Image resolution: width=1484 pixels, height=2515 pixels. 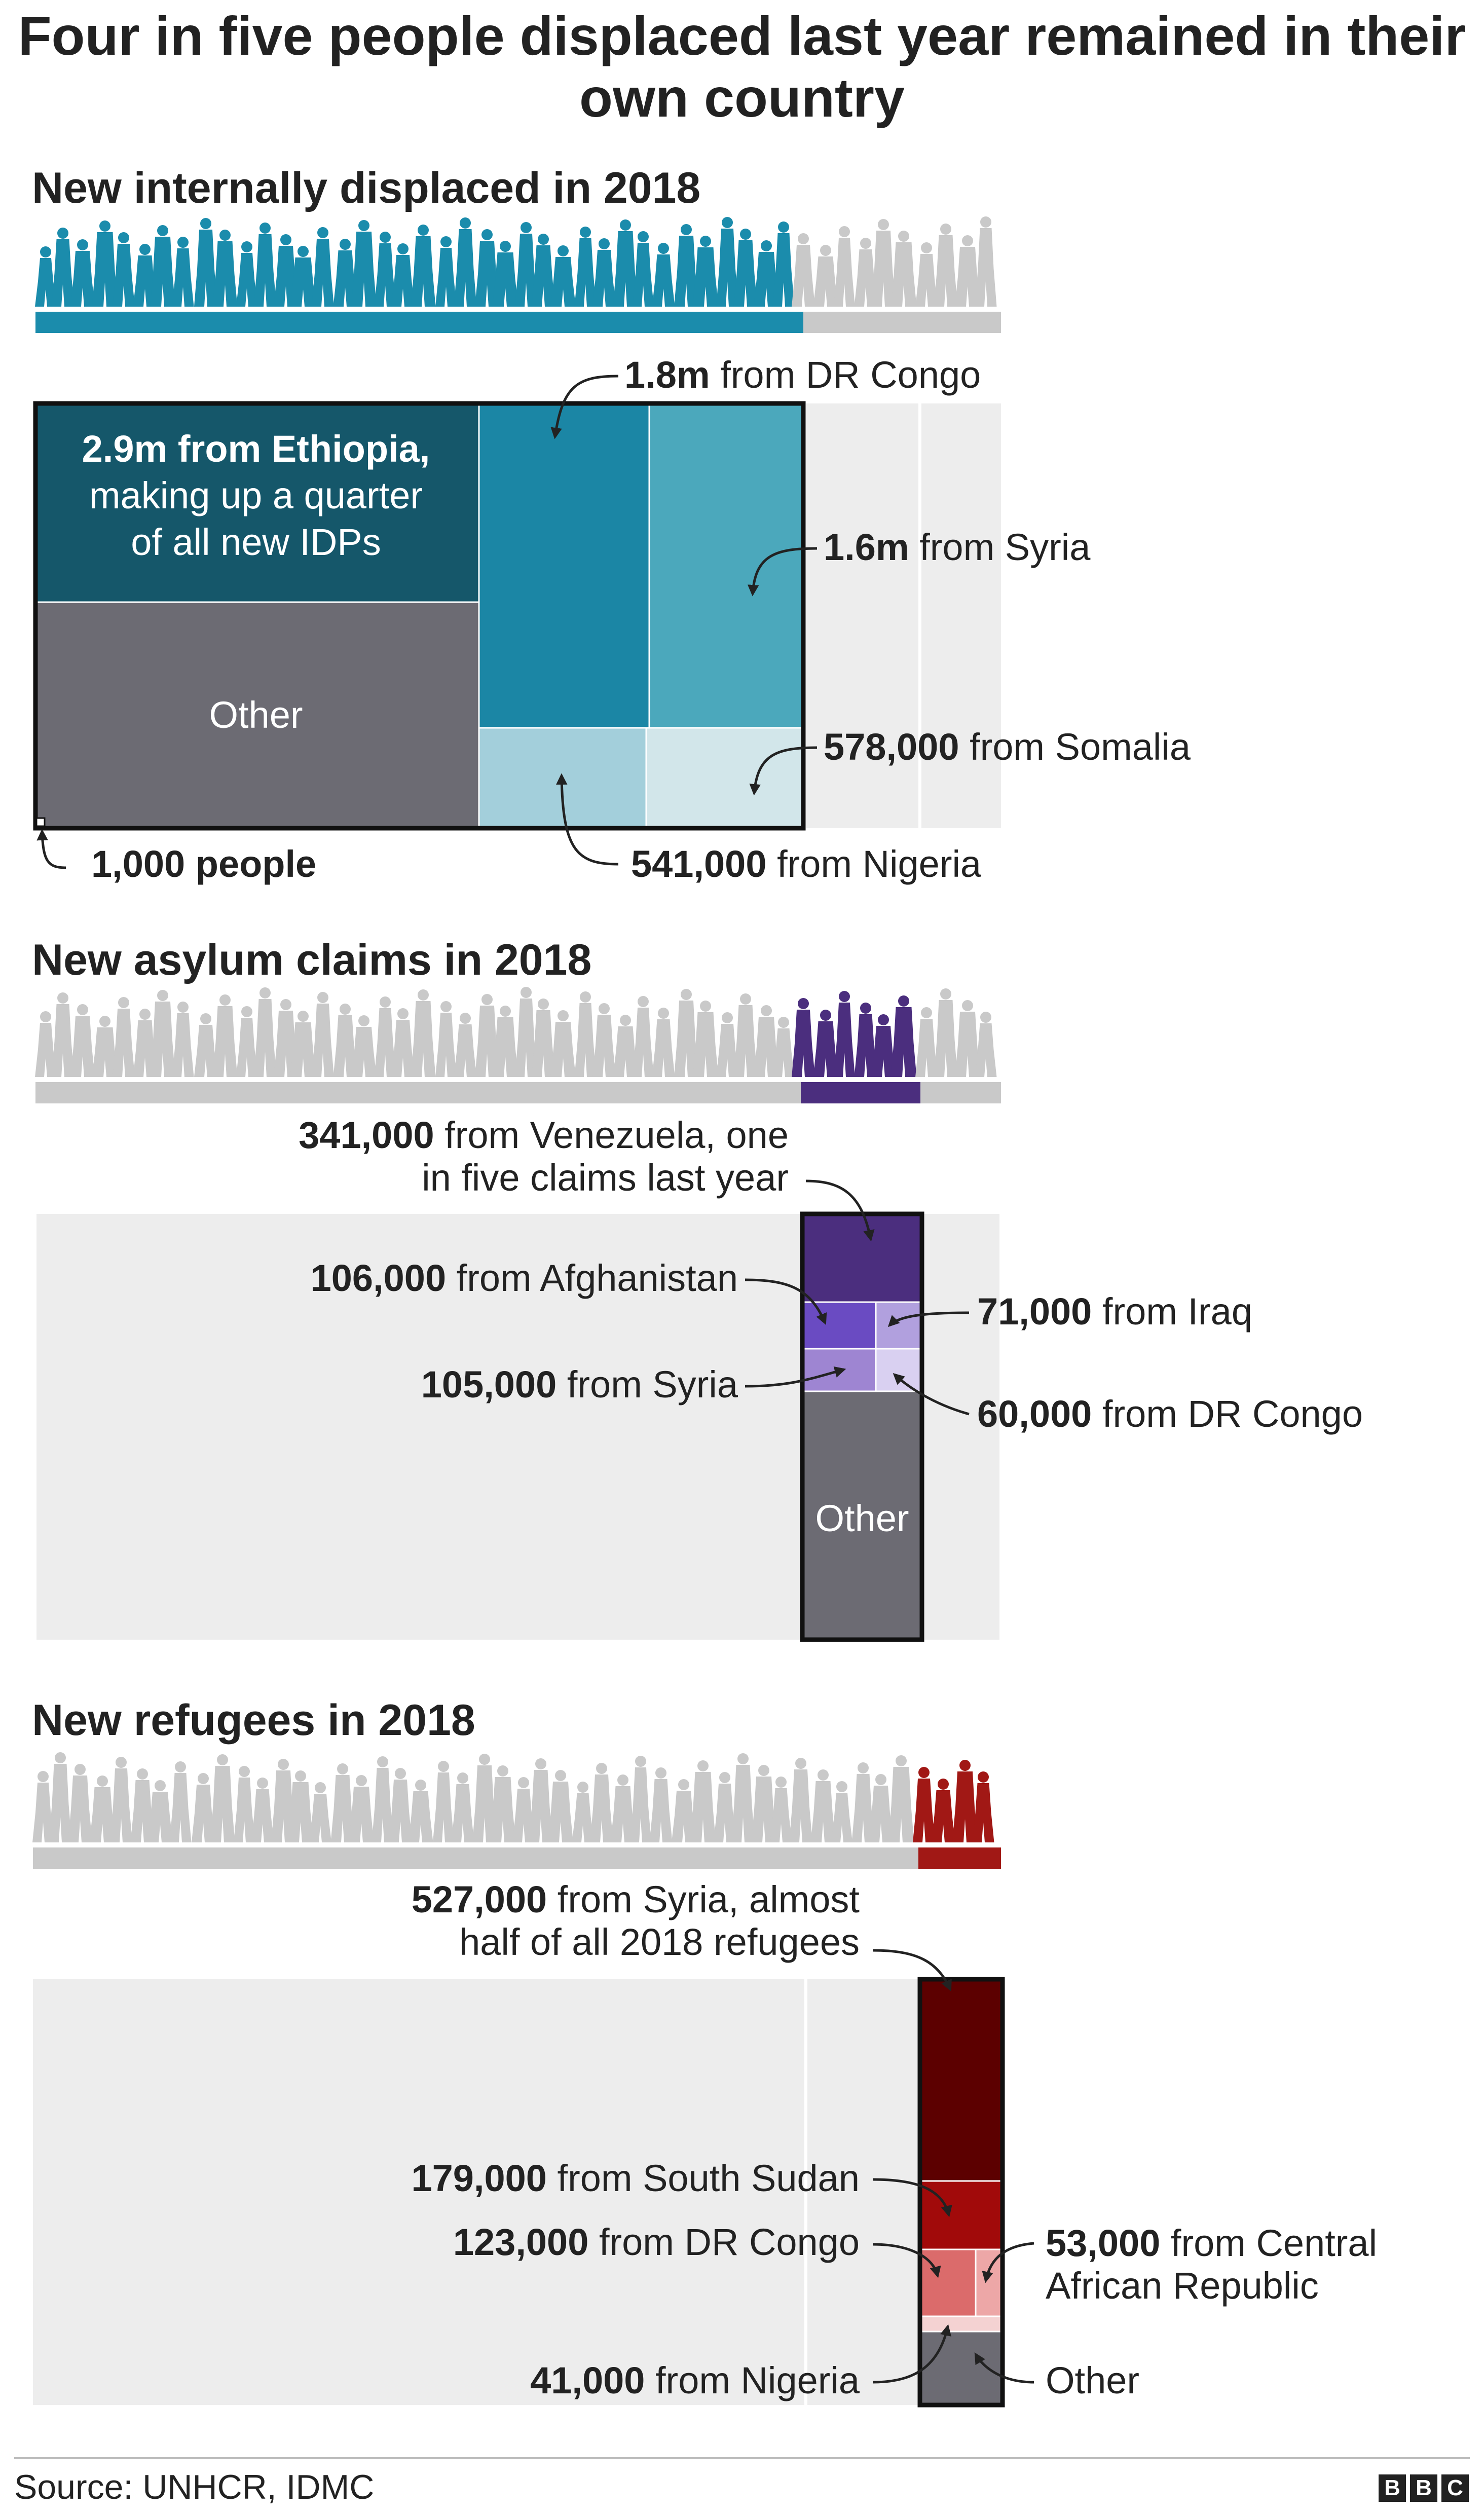 What do you see at coordinates (899, 1370) in the screenshot?
I see `asylum-cell-dr-congo` at bounding box center [899, 1370].